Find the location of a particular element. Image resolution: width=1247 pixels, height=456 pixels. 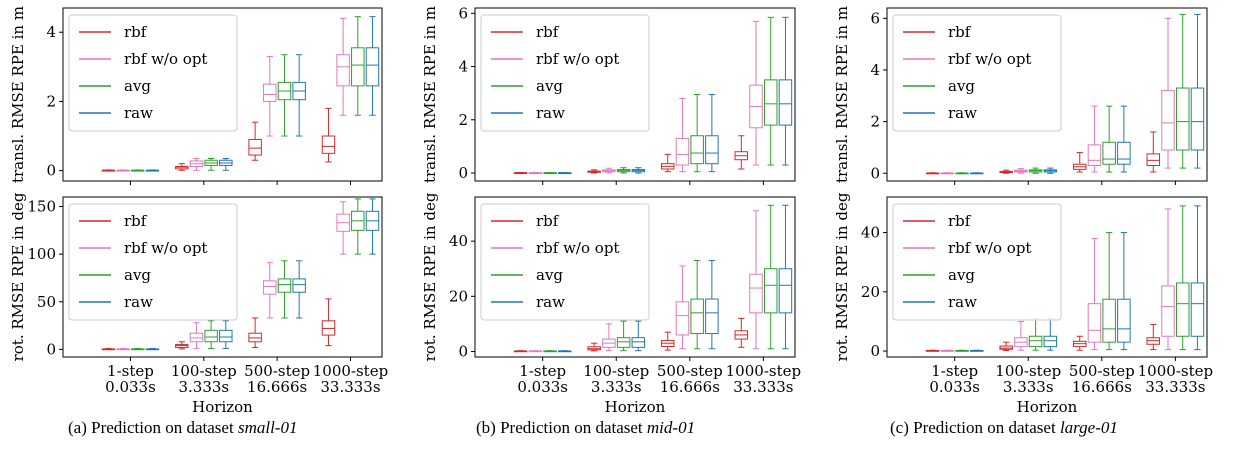

x-tick-label: 1-step 0.033s is located at coordinates (954, 379).